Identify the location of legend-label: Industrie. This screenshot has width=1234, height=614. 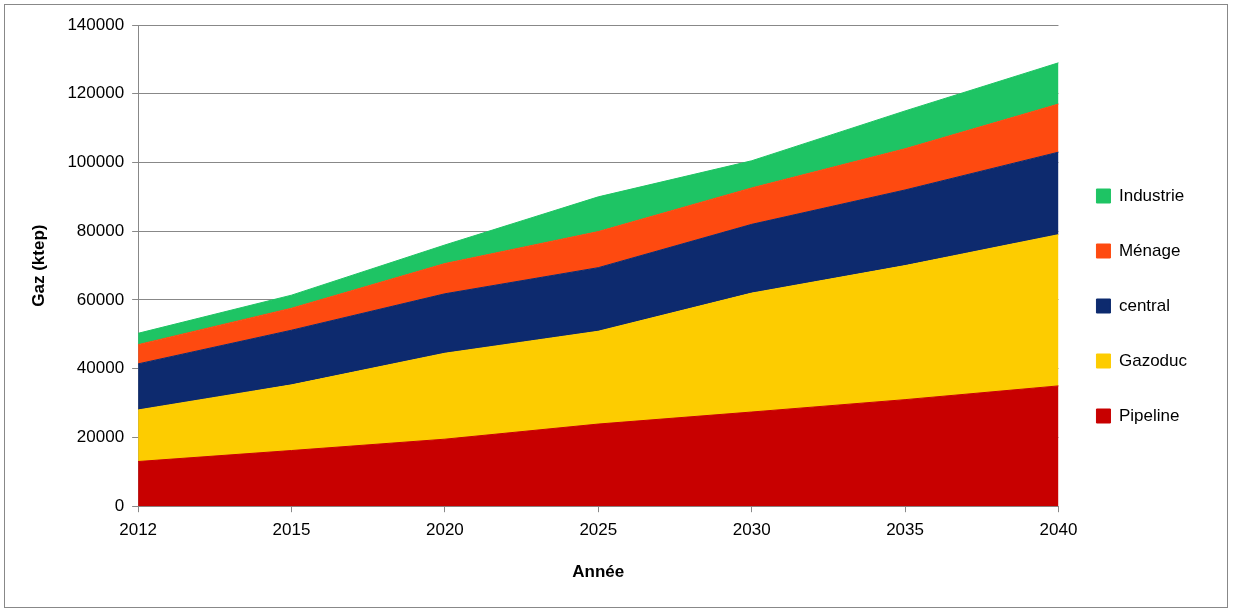
(1151, 195).